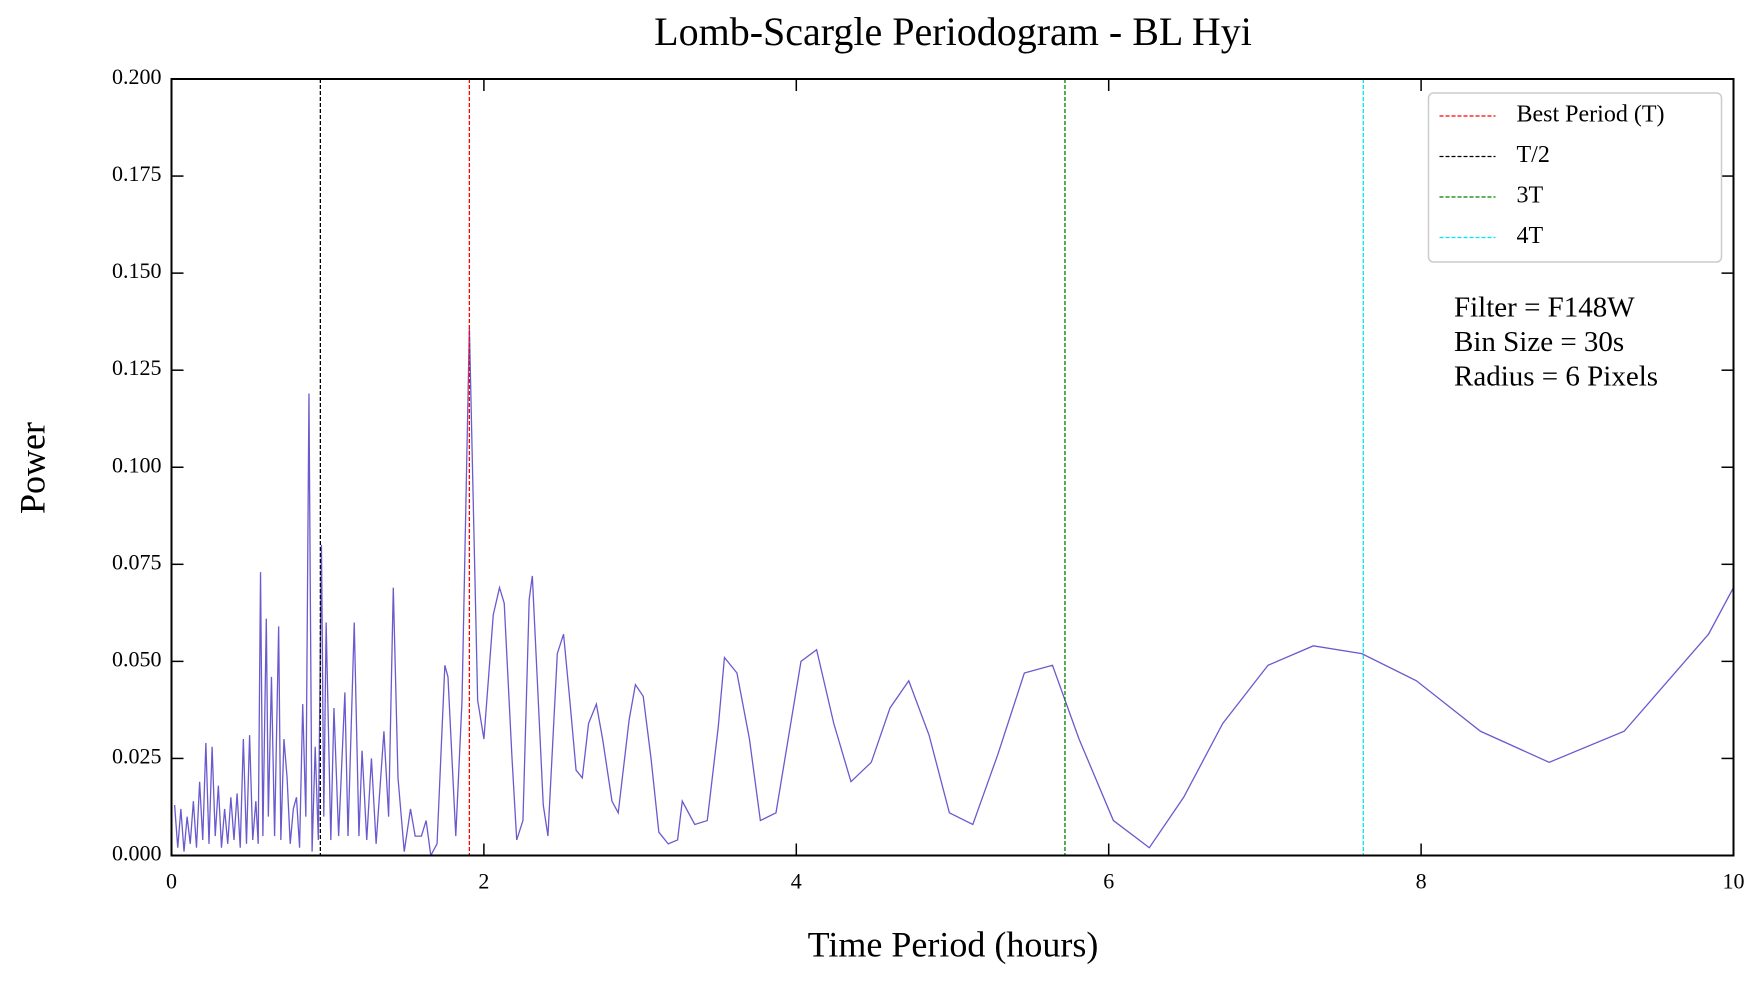 This screenshot has width=1755, height=983. What do you see at coordinates (137, 270) in the screenshot?
I see `y-tick-label: 0.150` at bounding box center [137, 270].